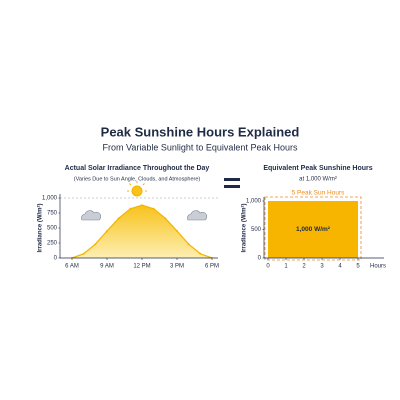  I want to click on value-label: 1,000 W/m², so click(313, 229).